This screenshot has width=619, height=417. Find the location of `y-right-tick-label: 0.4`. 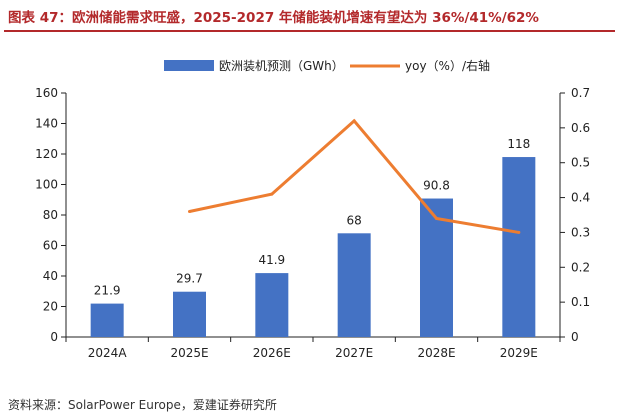

y-right-tick-label: 0.4 is located at coordinates (580, 198).